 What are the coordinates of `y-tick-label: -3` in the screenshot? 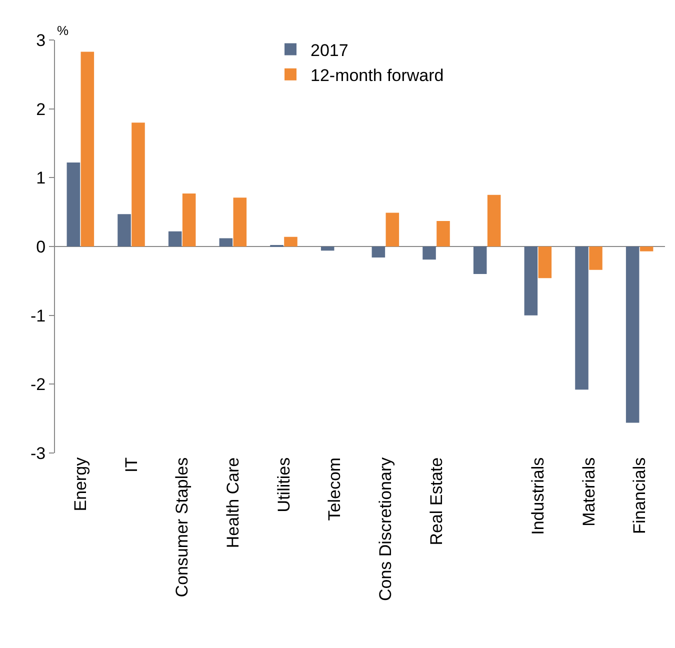 It's located at (38, 453).